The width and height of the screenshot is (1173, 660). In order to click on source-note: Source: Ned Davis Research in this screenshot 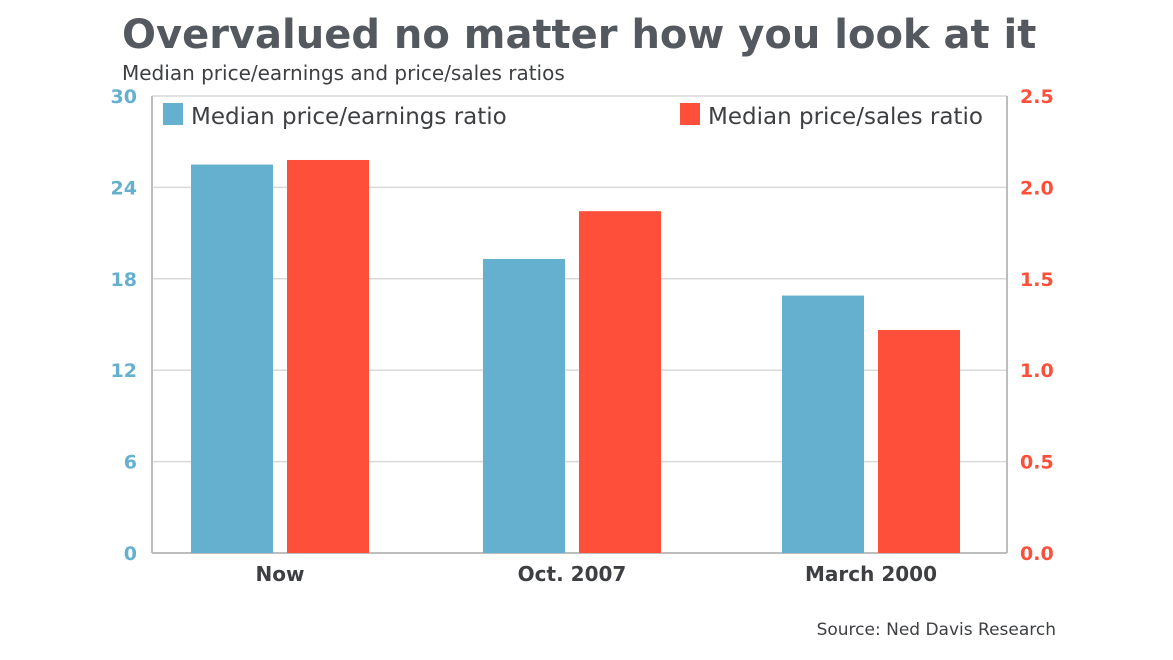, I will do `click(936, 630)`.